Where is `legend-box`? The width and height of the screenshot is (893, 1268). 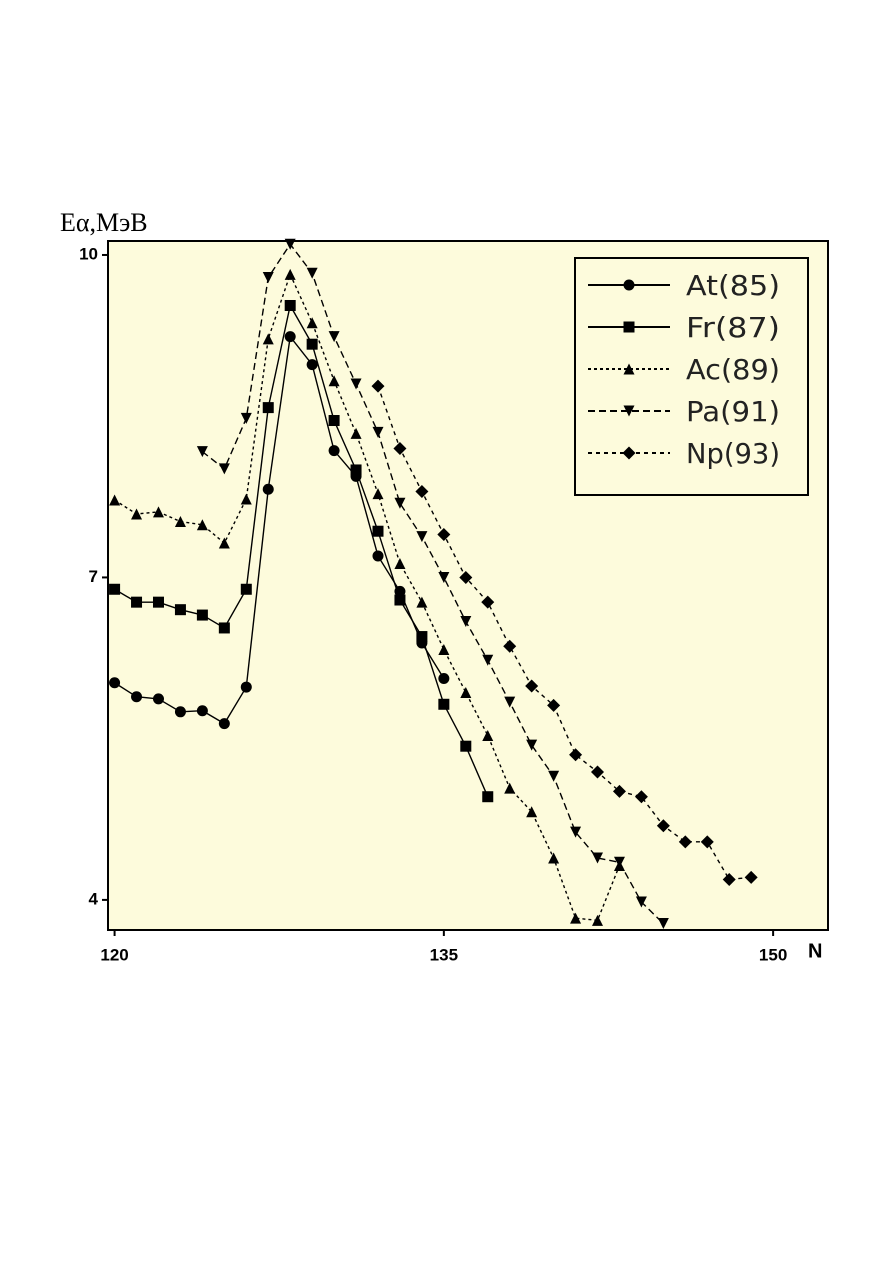
legend-box is located at coordinates (691, 376).